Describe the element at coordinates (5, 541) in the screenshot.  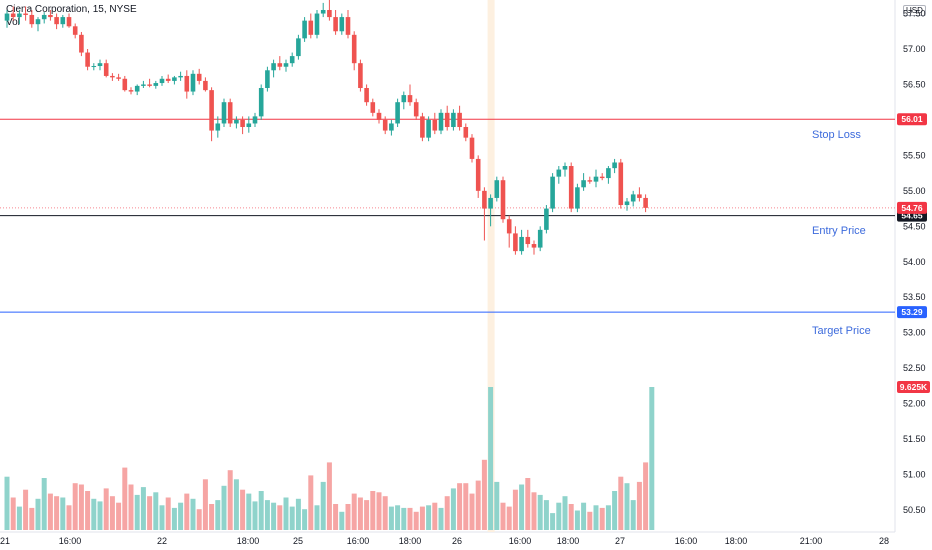
I see `x-tick-label: 21` at that location.